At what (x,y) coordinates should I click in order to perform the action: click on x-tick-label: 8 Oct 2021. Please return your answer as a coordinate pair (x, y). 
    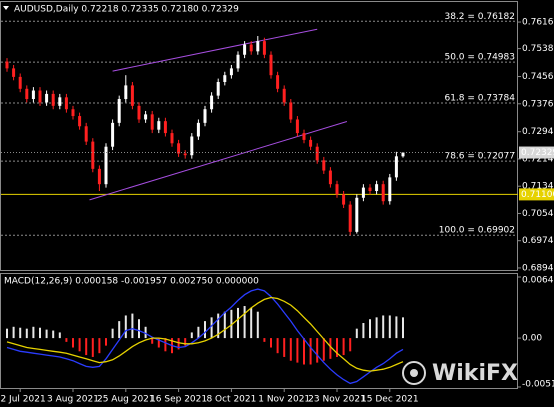
    Looking at the image, I should click on (231, 400).